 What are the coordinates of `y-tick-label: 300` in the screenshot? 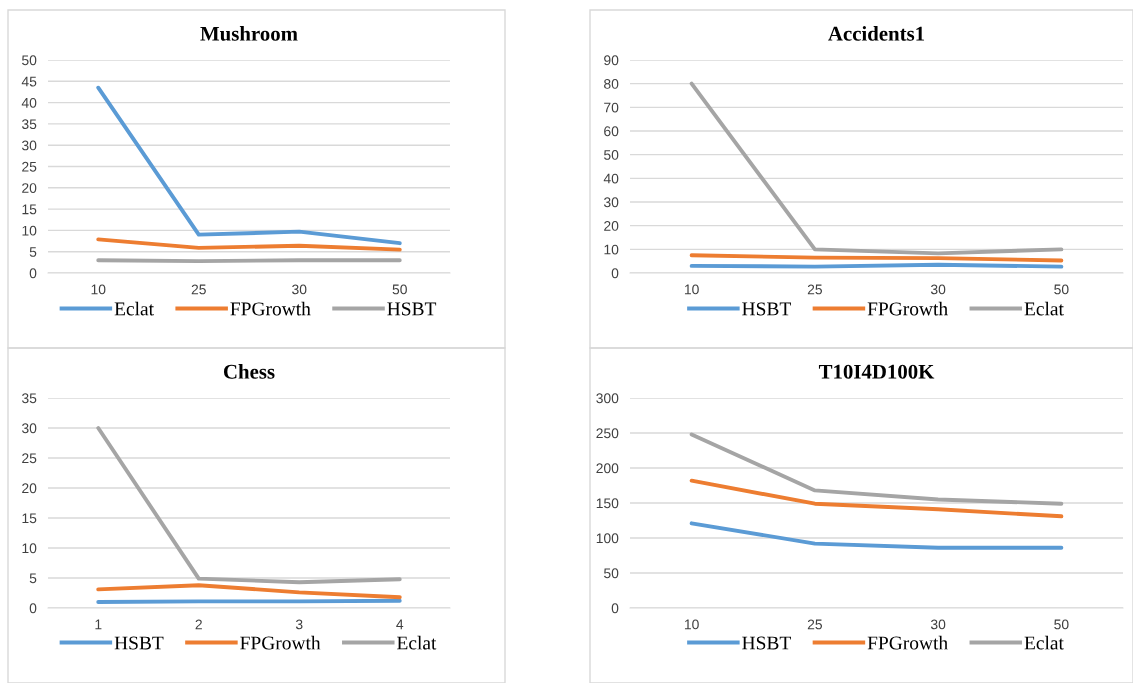 It's located at (607, 398).